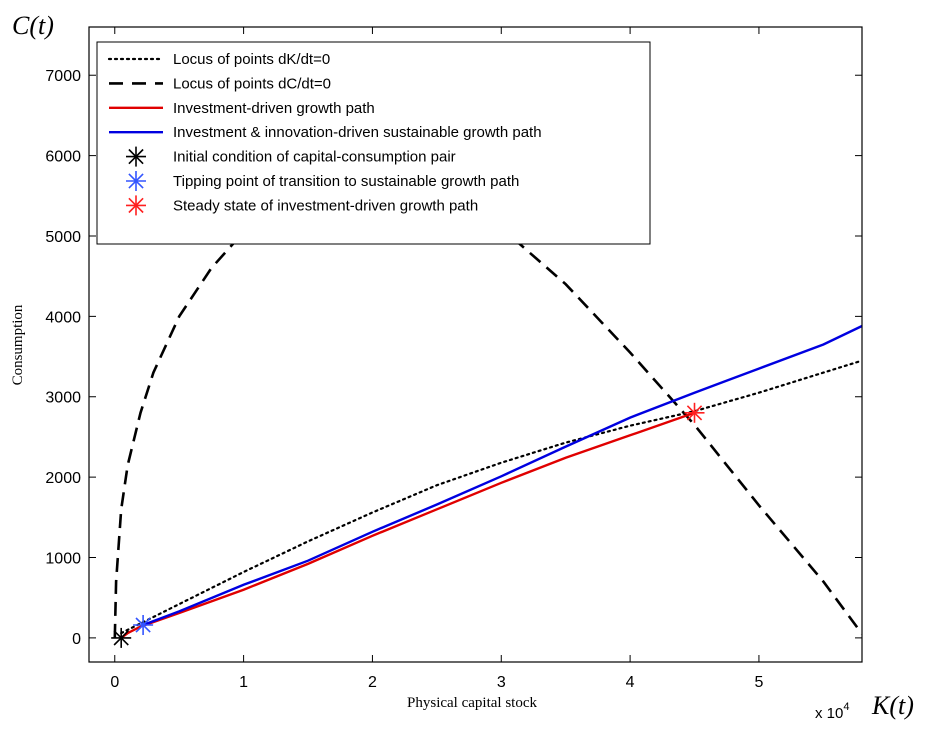 Image resolution: width=932 pixels, height=731 pixels. I want to click on y-axis-title: Consumption, so click(18, 344).